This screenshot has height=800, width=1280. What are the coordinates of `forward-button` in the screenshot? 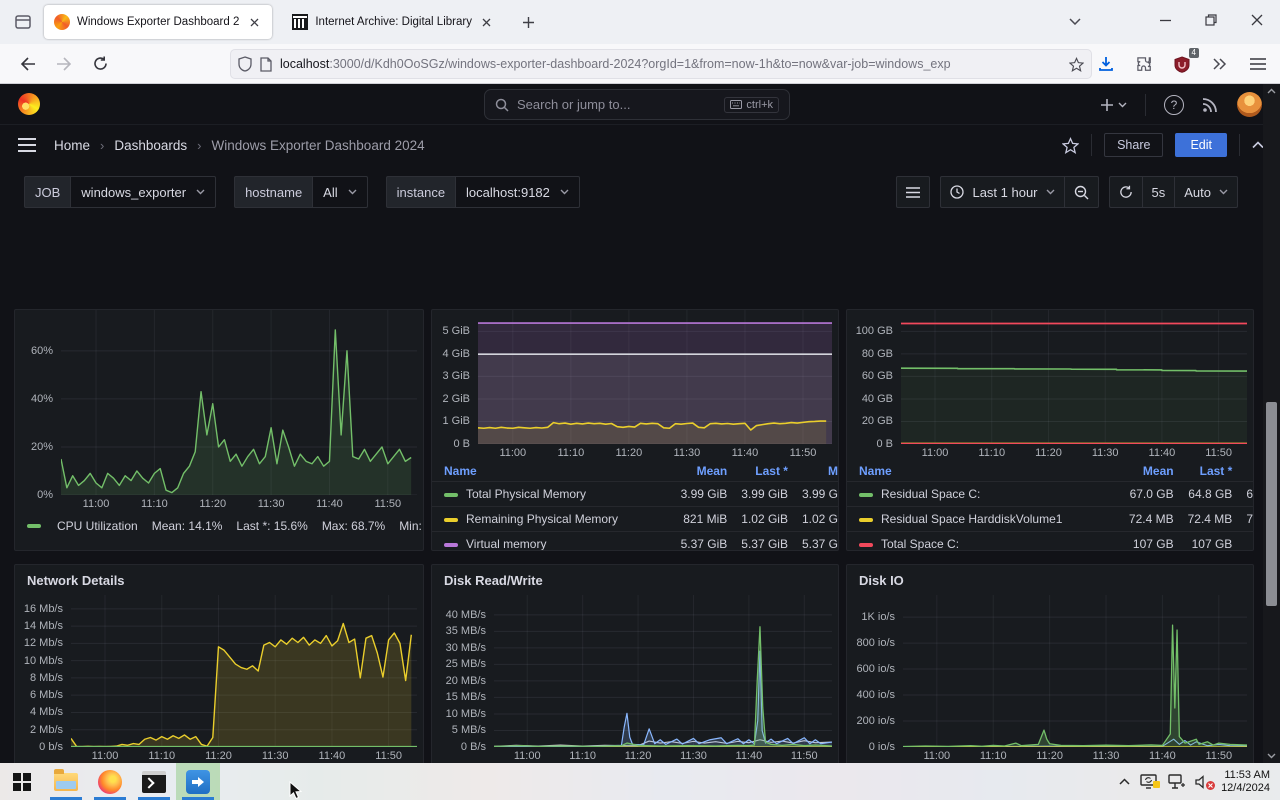 It's located at (64, 64).